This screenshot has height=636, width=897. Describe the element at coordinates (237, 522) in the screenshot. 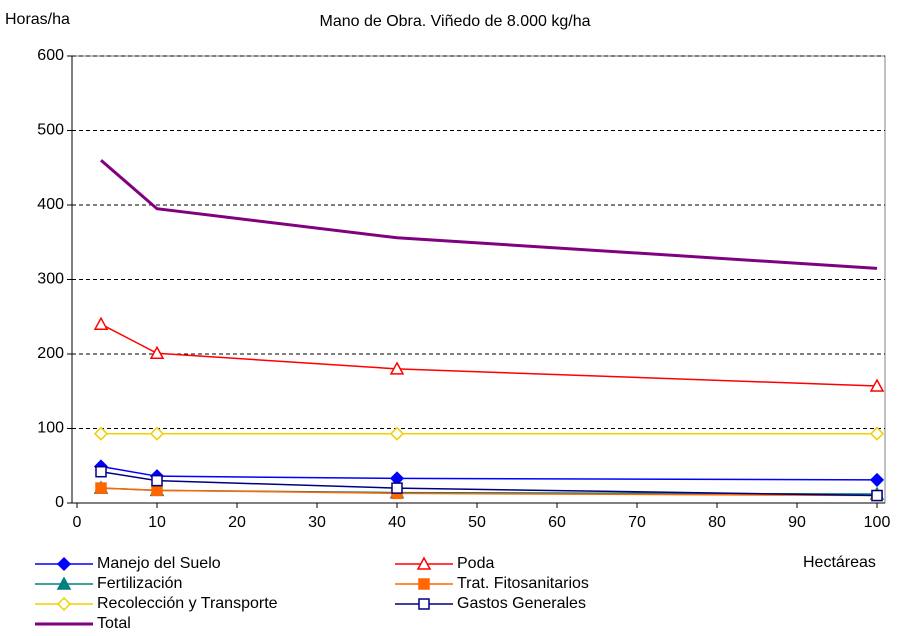

I see `x-tick-label: 20` at that location.